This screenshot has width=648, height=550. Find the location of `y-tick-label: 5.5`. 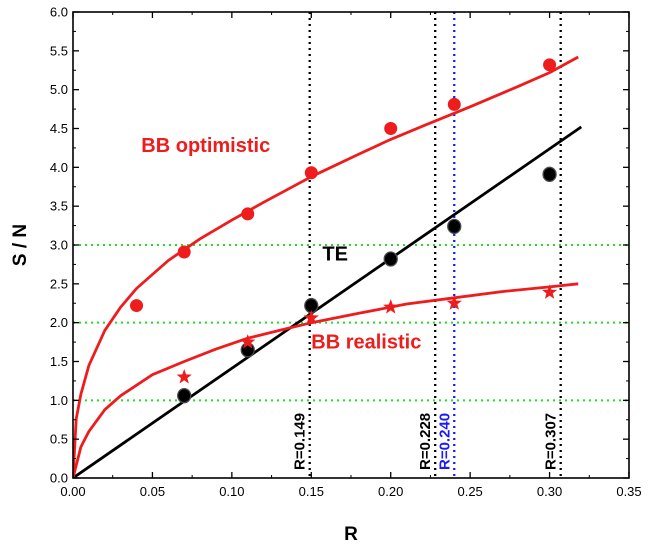

y-tick-label: 5.5 is located at coordinates (59, 50).